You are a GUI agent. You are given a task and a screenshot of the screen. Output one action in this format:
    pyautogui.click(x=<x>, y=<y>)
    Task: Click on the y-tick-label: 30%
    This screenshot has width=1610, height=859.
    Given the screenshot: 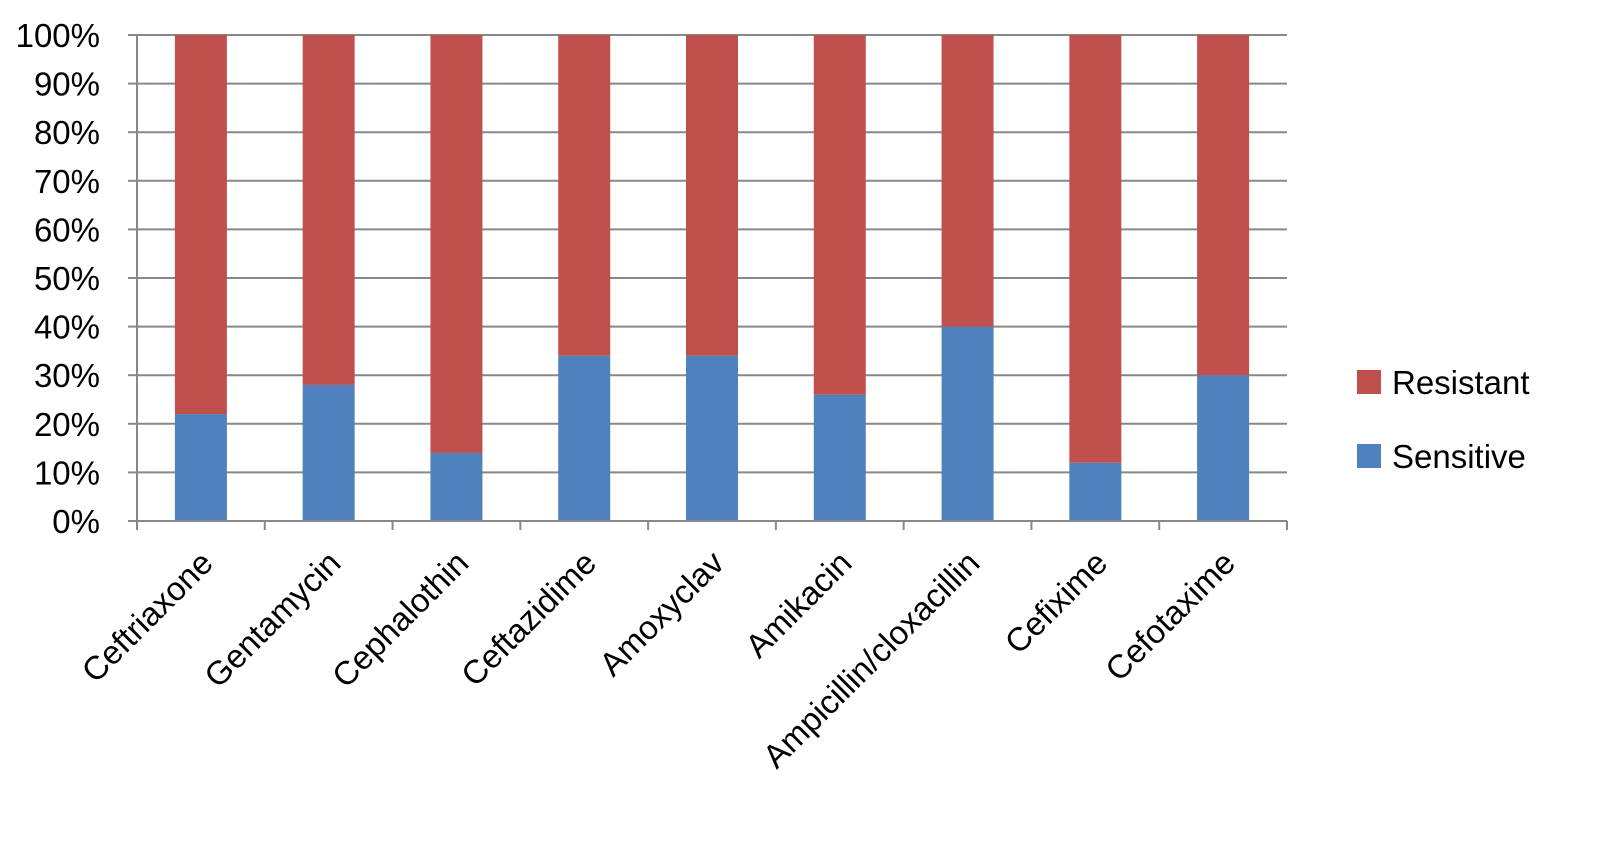 What is the action you would take?
    pyautogui.click(x=67, y=375)
    